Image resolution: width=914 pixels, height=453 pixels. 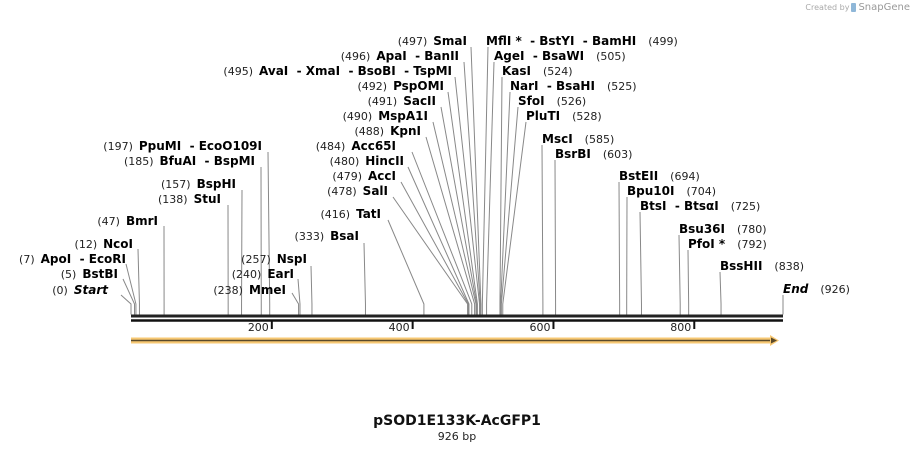 I want to click on site-position: (603), so click(x=618, y=154).